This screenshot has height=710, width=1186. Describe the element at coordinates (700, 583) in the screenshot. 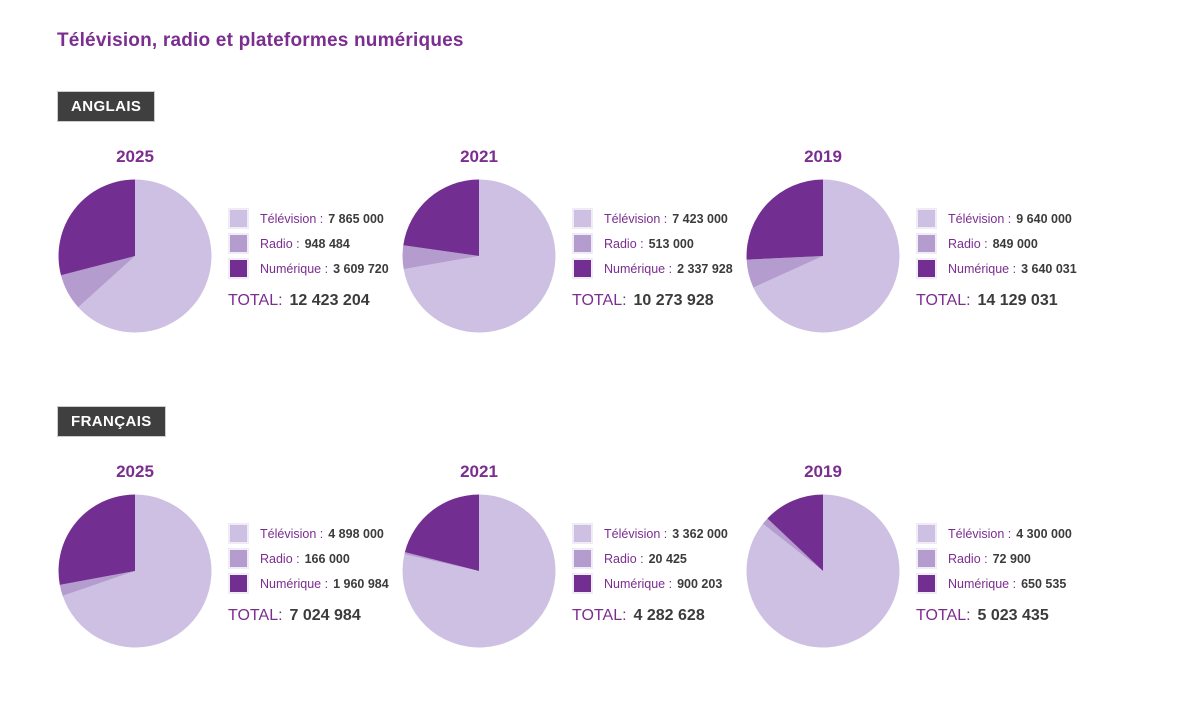

I see `legend-value: 900 203` at that location.